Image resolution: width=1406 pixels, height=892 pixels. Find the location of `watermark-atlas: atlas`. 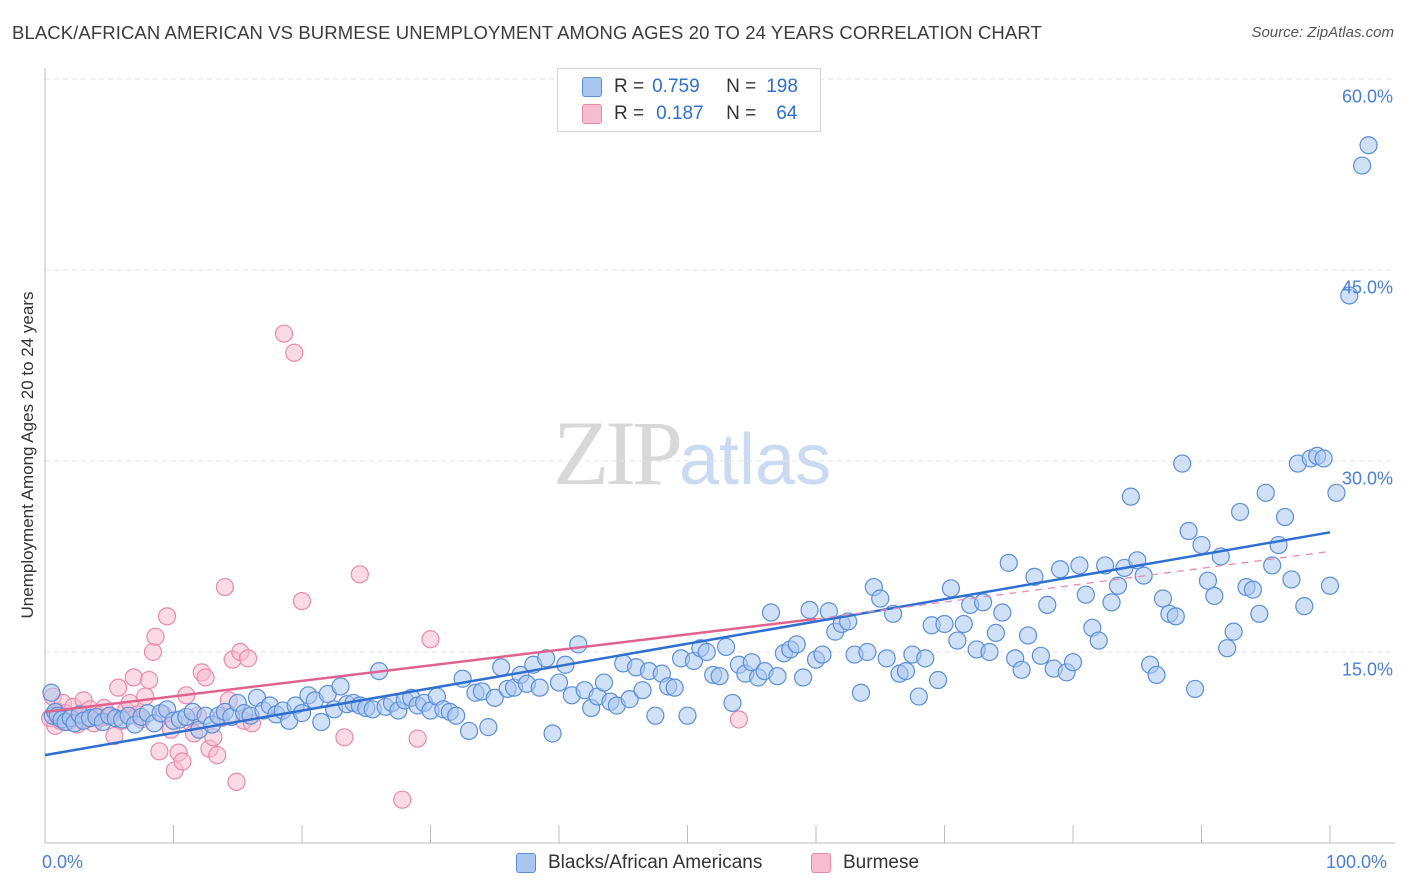

watermark-atlas: atlas is located at coordinates (755, 460).